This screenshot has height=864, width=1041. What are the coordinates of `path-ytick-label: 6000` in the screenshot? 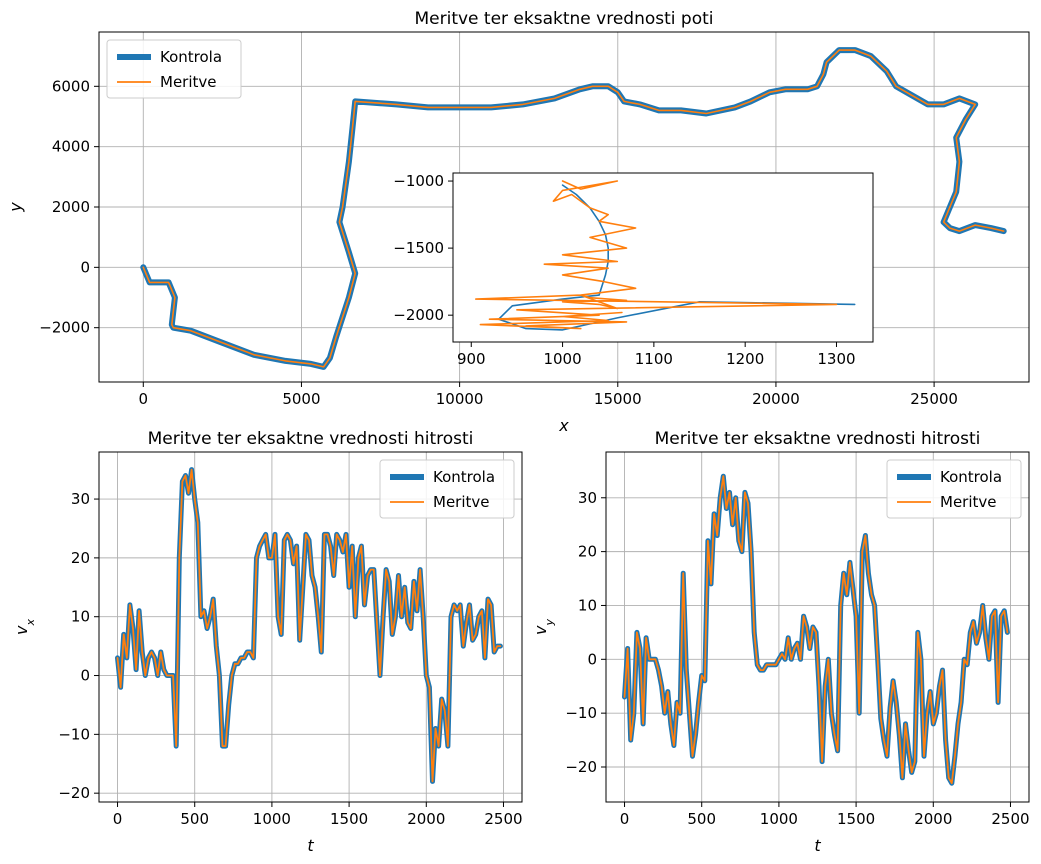 It's located at (71, 86).